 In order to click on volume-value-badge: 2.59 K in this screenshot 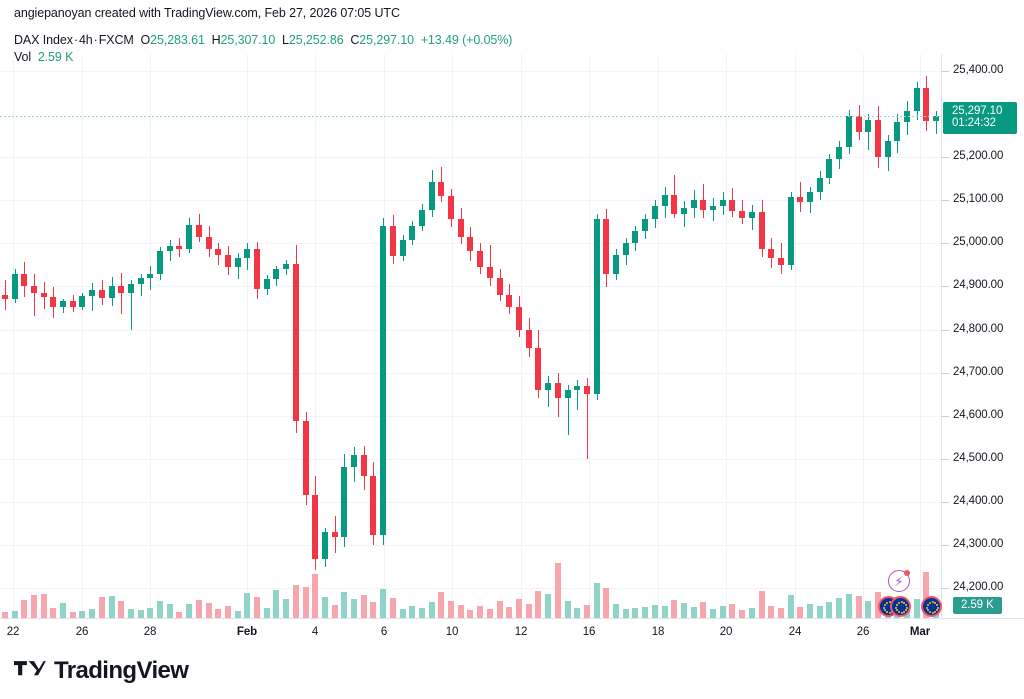, I will do `click(977, 605)`.